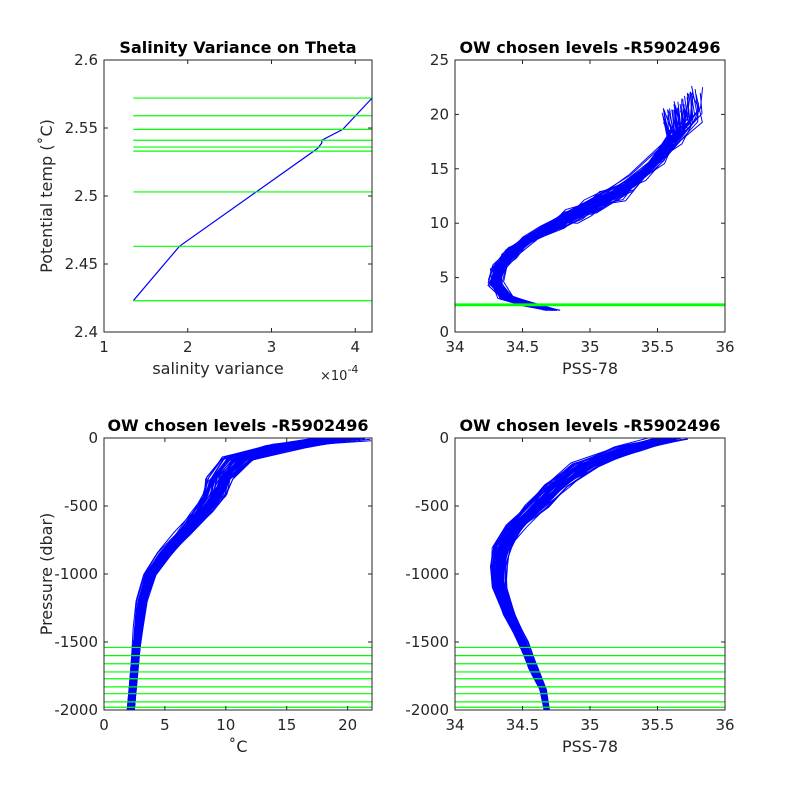 The height and width of the screenshot is (800, 800). What do you see at coordinates (46, 196) in the screenshot?
I see `y-axis-label: Potential temp (˚C)` at bounding box center [46, 196].